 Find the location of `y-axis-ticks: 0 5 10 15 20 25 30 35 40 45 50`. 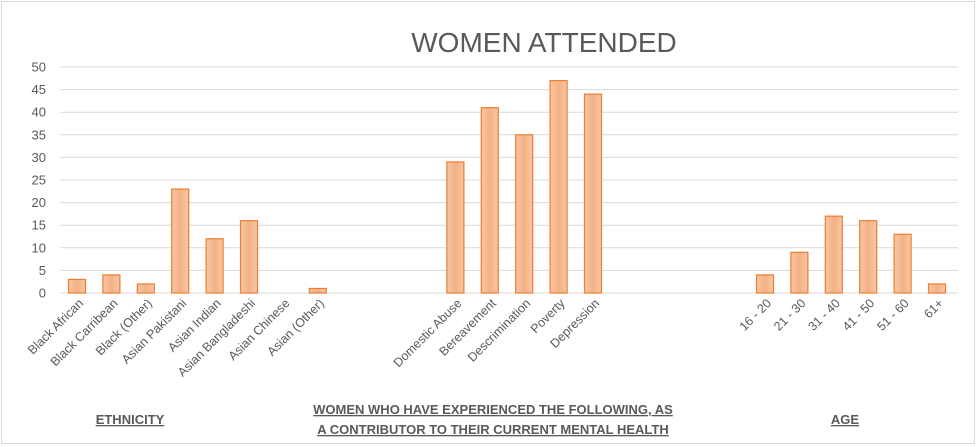

y-axis-ticks: 0 5 10 15 20 25 30 35 40 45 50 is located at coordinates (39, 180).